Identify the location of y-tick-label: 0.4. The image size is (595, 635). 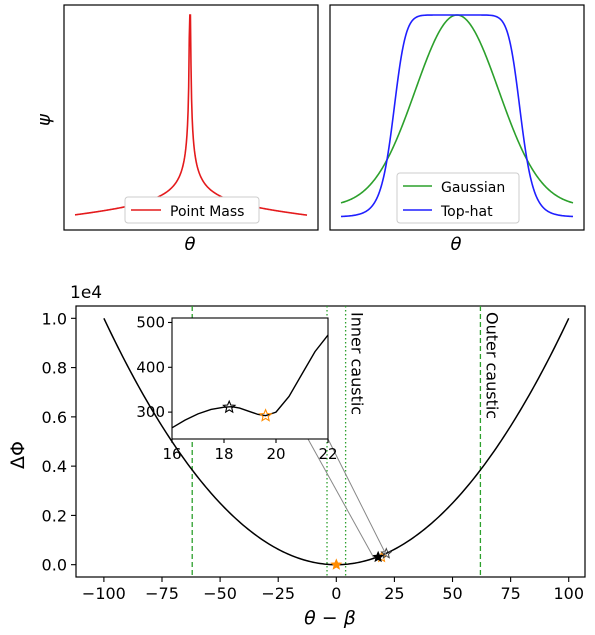
(54, 466).